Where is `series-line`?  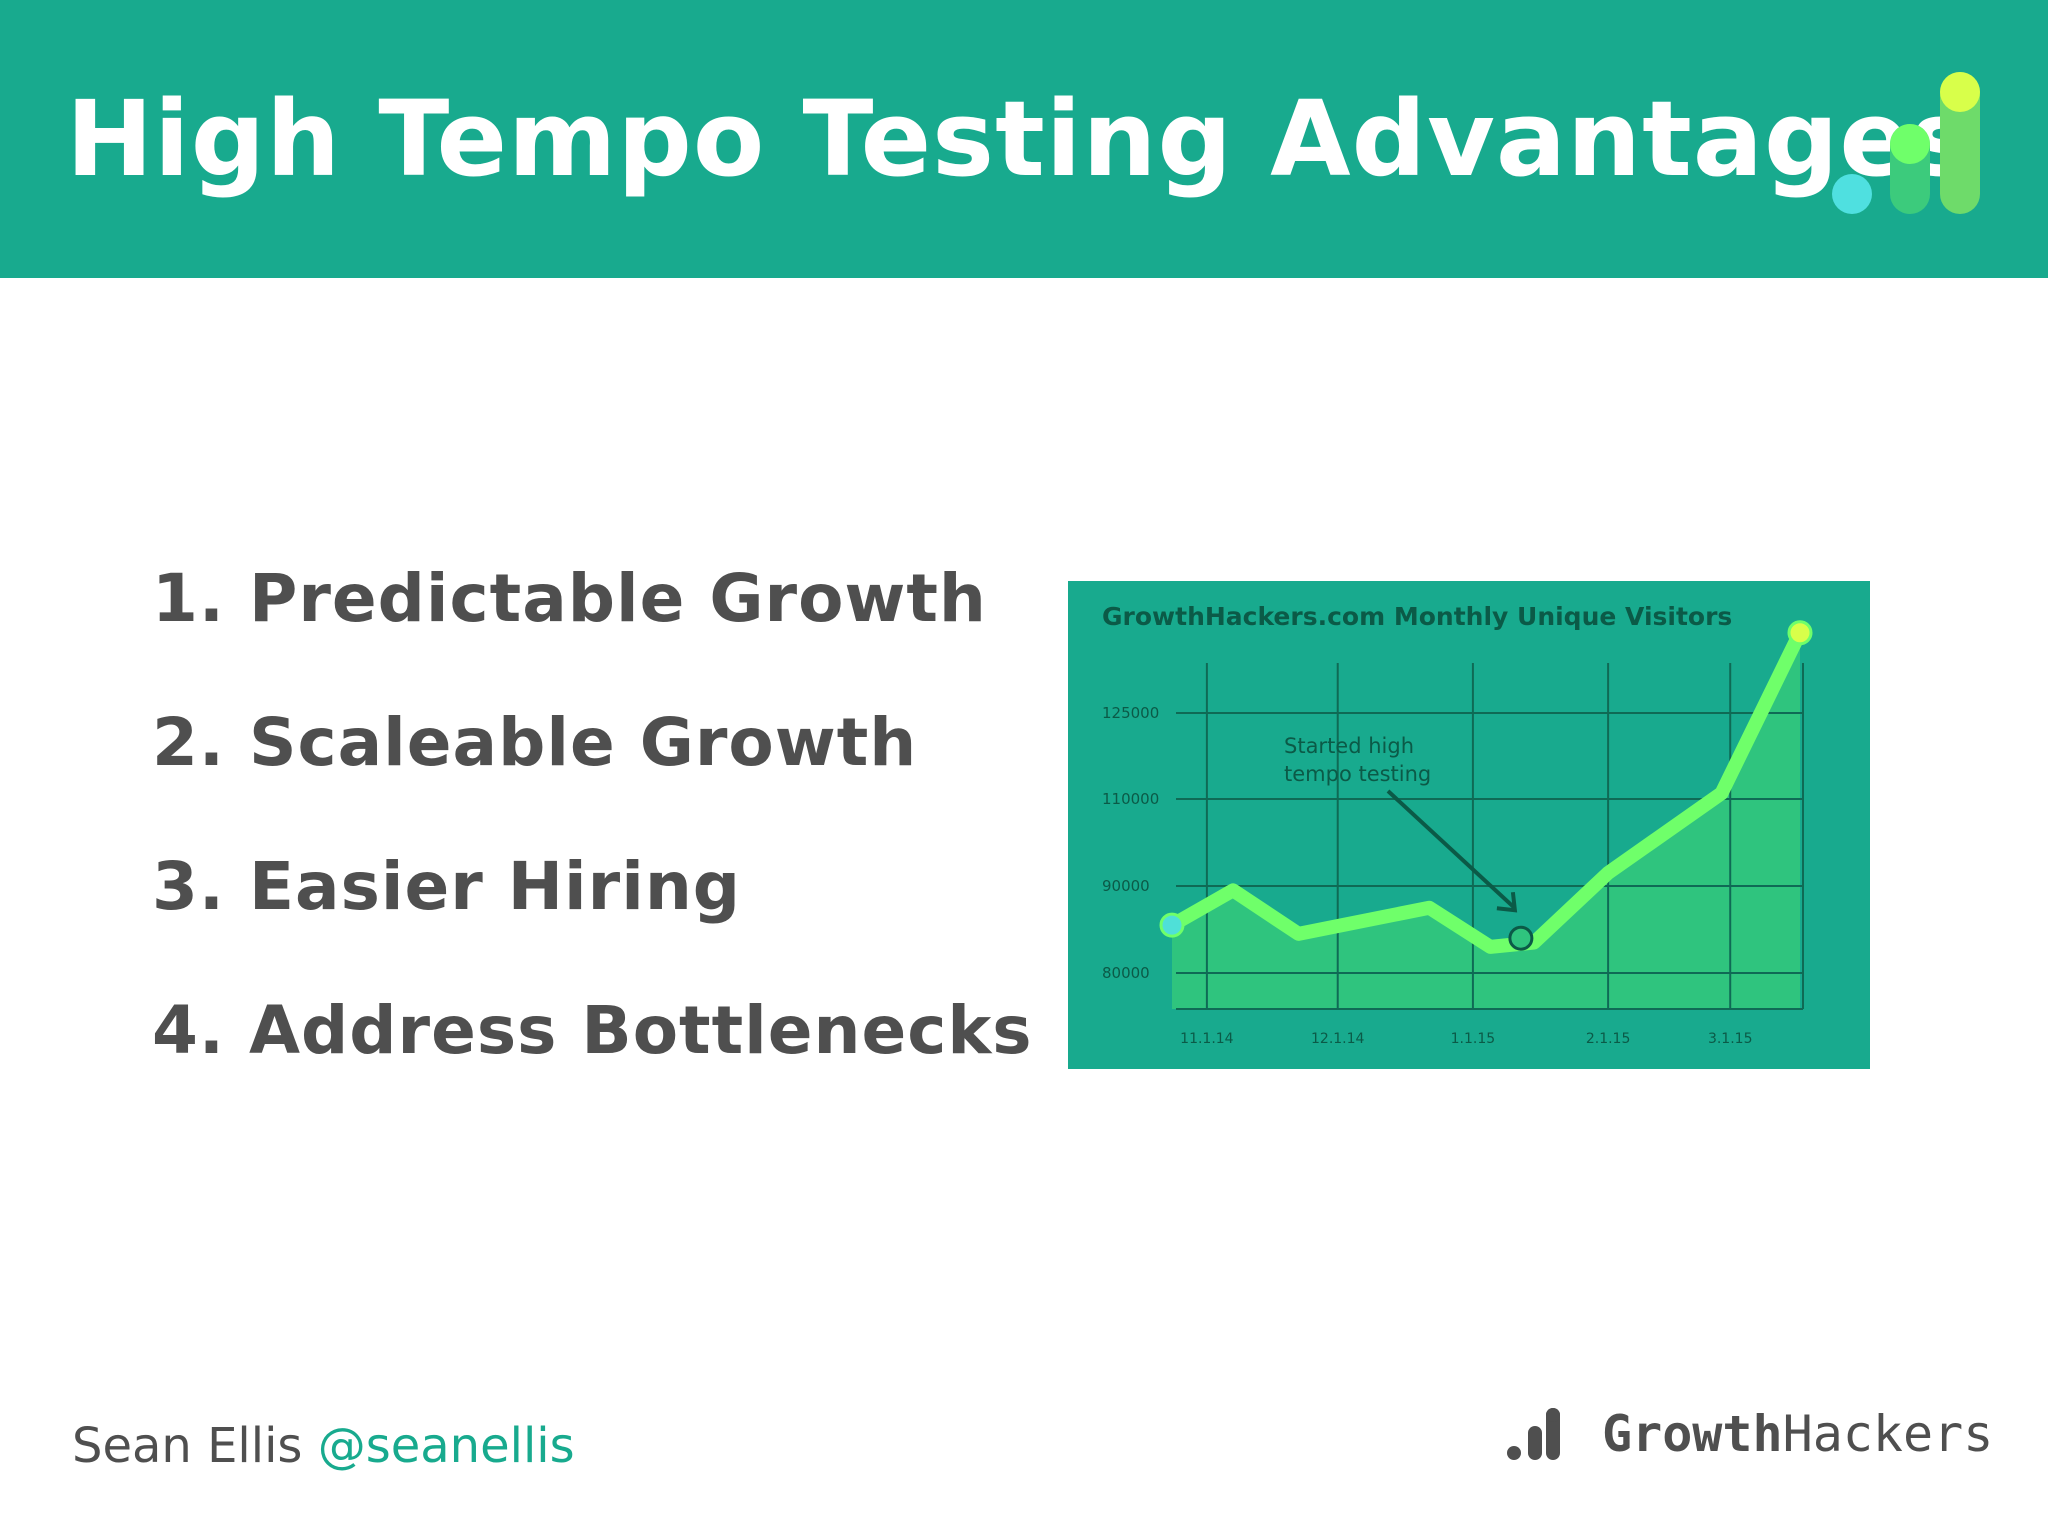 series-line is located at coordinates (1486, 789).